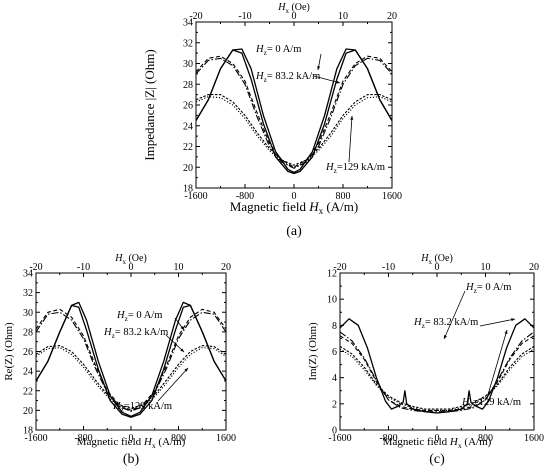 Image resolution: width=550 pixels, height=476 pixels. Describe the element at coordinates (332, 300) in the screenshot. I see `y-tick-label: 10` at that location.